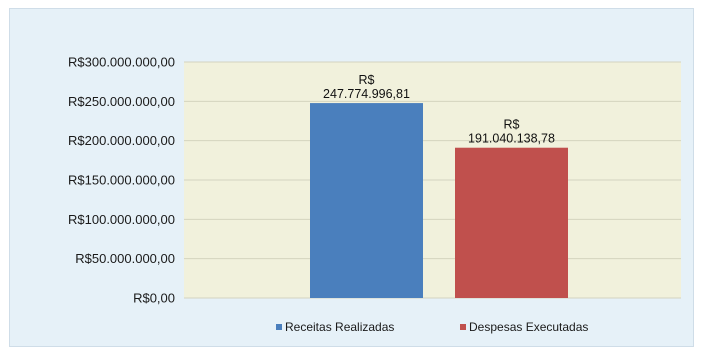 This screenshot has width=704, height=356. What do you see at coordinates (121, 101) in the screenshot?
I see `y-tick-label: R$250.000.000,00` at bounding box center [121, 101].